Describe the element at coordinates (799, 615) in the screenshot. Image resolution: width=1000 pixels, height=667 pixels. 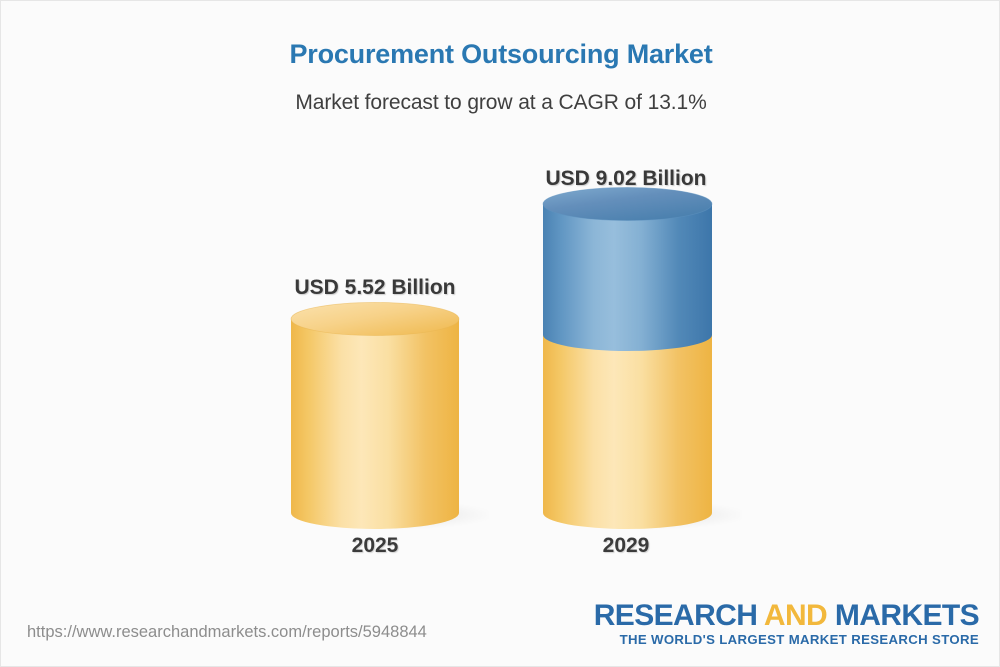
I see `brand-word-and: AND` at that location.